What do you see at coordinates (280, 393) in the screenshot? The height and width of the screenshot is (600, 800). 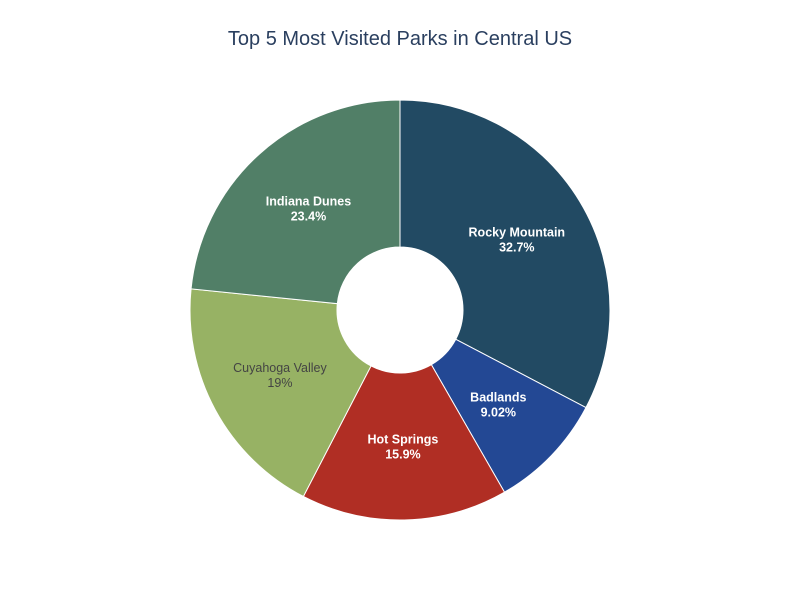 I see `slice-cuyahoga-valley` at bounding box center [280, 393].